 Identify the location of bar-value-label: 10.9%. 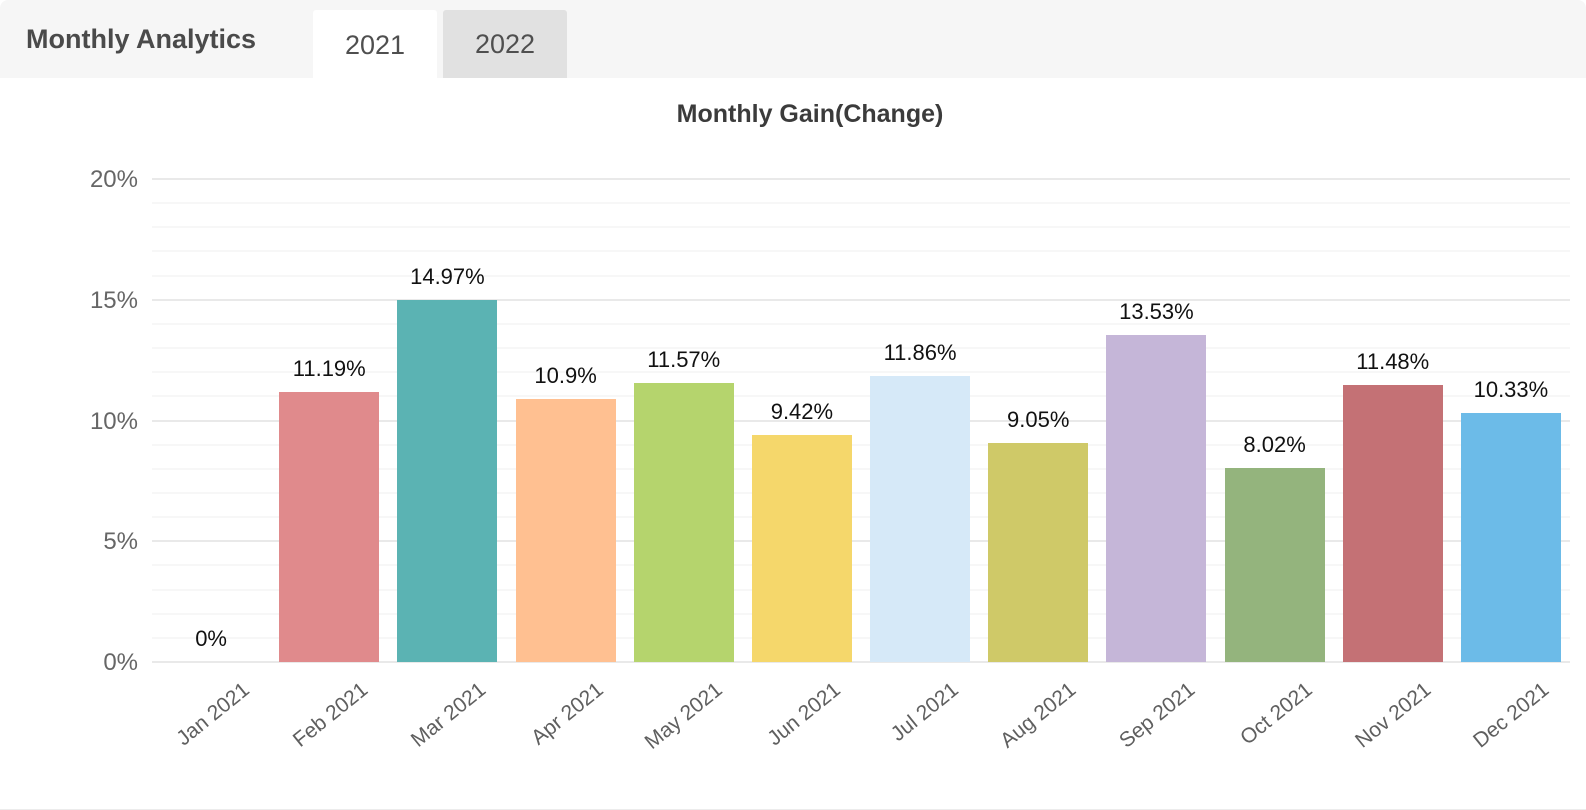
(565, 375).